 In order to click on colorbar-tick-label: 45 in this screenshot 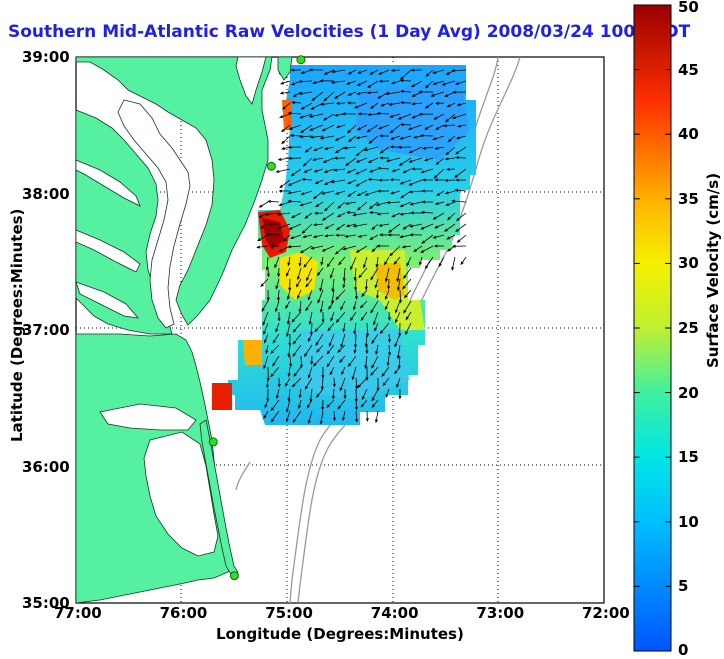, I will do `click(688, 69)`.